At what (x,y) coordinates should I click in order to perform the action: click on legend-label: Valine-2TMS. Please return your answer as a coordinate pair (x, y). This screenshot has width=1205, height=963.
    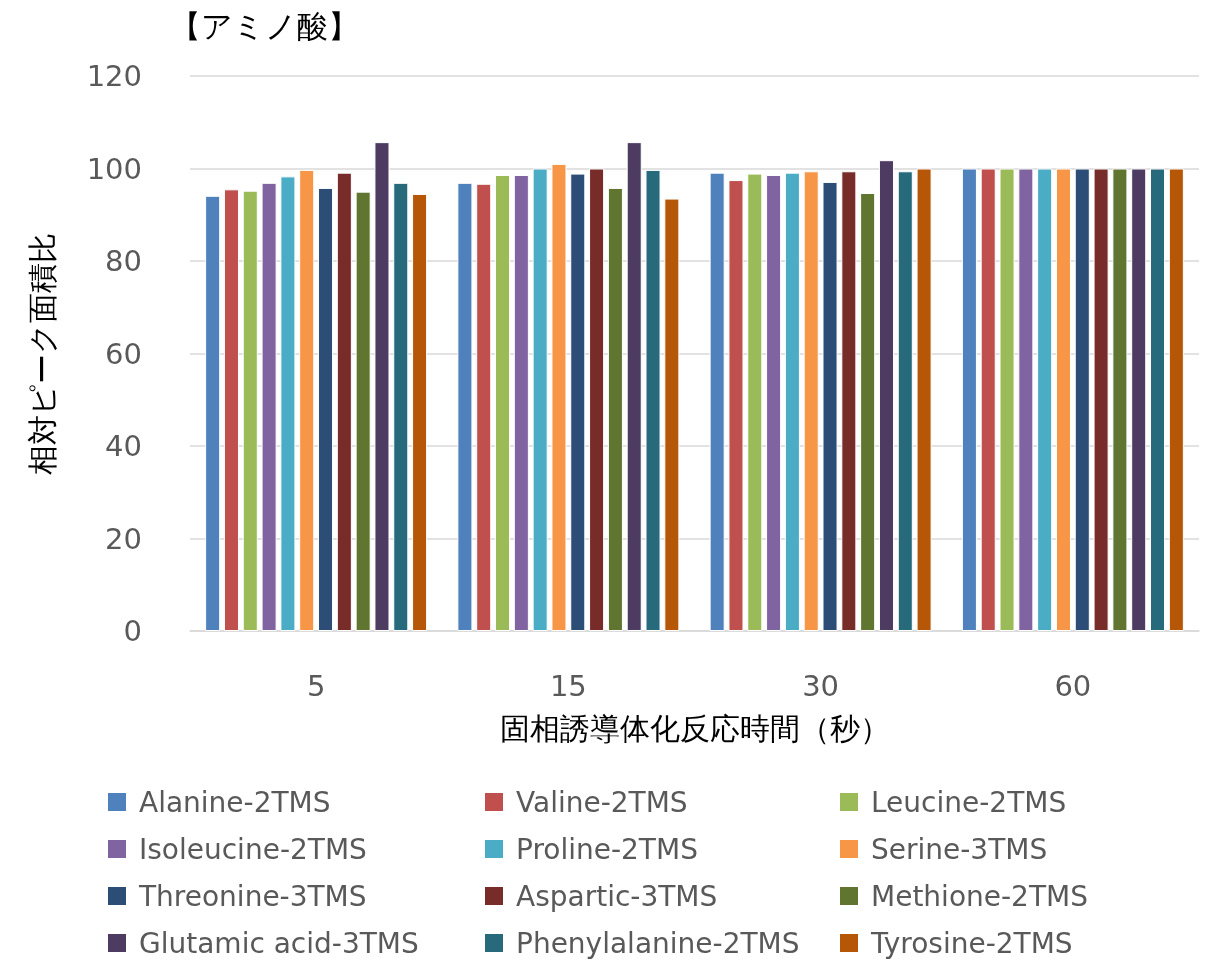
    Looking at the image, I should click on (602, 802).